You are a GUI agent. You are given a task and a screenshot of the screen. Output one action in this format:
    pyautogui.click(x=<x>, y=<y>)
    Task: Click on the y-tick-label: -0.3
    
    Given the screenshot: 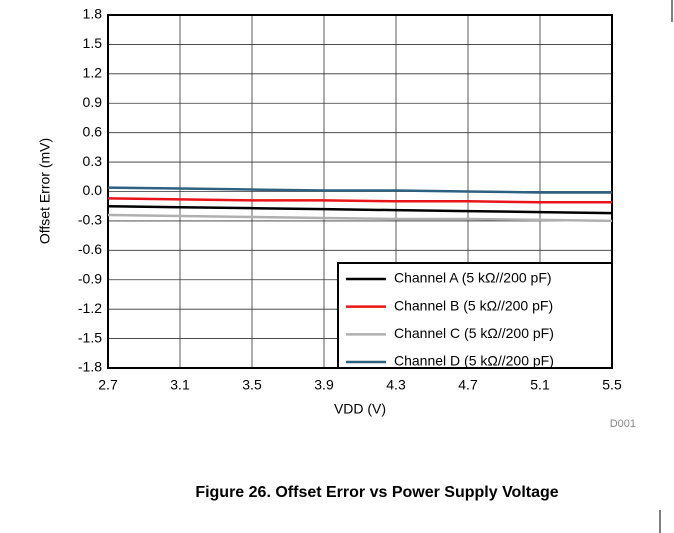 What is the action you would take?
    pyautogui.click(x=90, y=220)
    